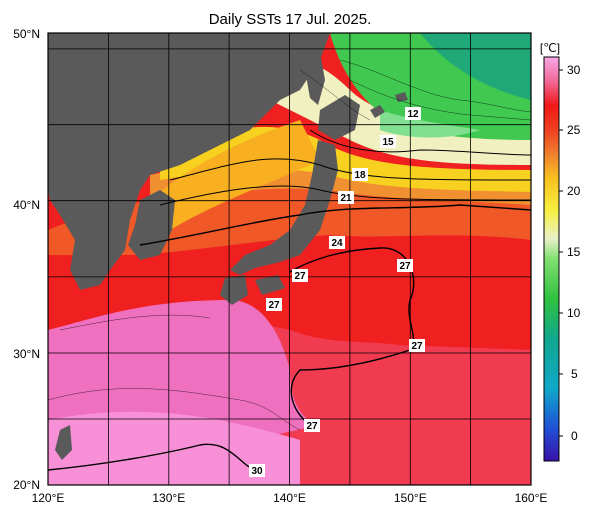 This screenshot has height=512, width=601. What do you see at coordinates (168, 498) in the screenshot?
I see `x-tick-130: 130°E` at bounding box center [168, 498].